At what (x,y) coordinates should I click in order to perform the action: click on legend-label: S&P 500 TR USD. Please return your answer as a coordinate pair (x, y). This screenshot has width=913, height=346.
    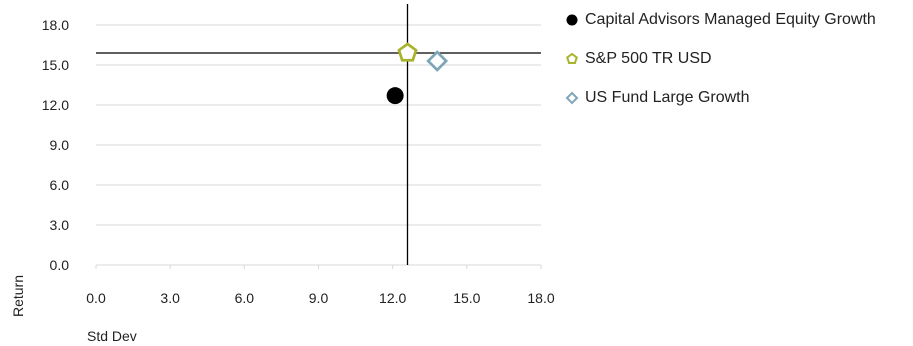
    Looking at the image, I should click on (648, 58).